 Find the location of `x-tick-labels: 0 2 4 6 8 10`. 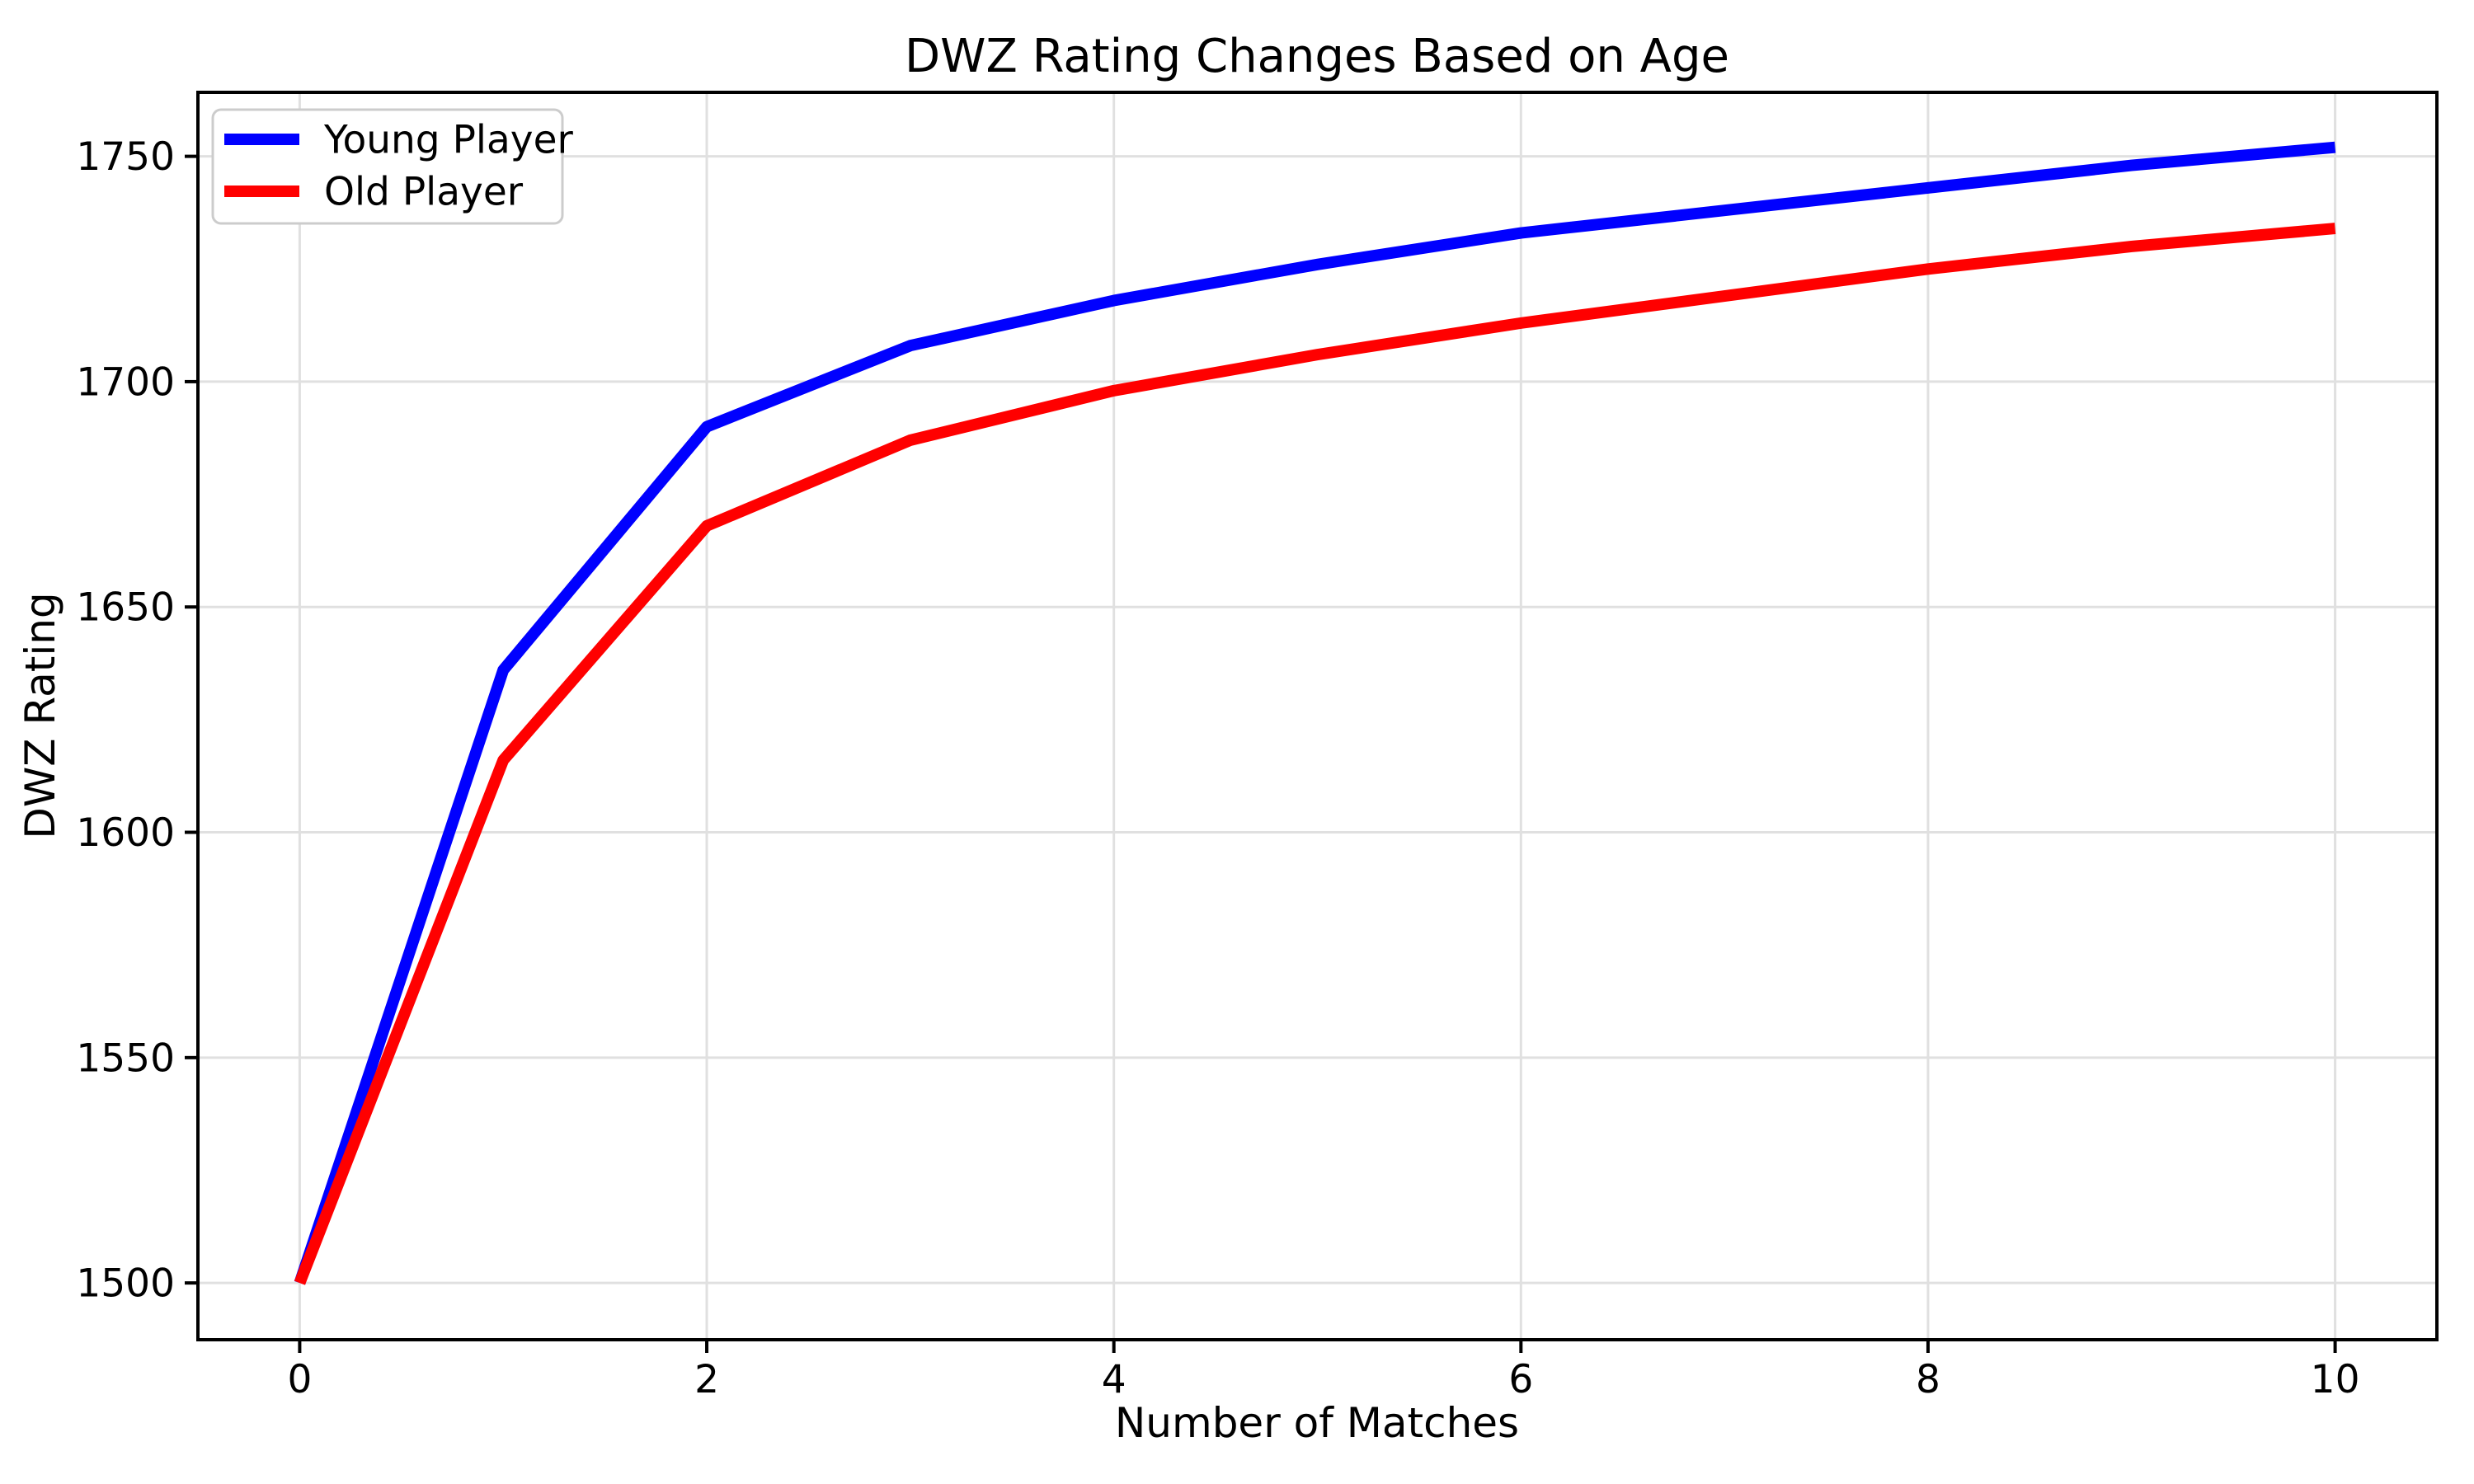

x-tick-labels: 0 2 4 6 8 10 is located at coordinates (1323, 1379).